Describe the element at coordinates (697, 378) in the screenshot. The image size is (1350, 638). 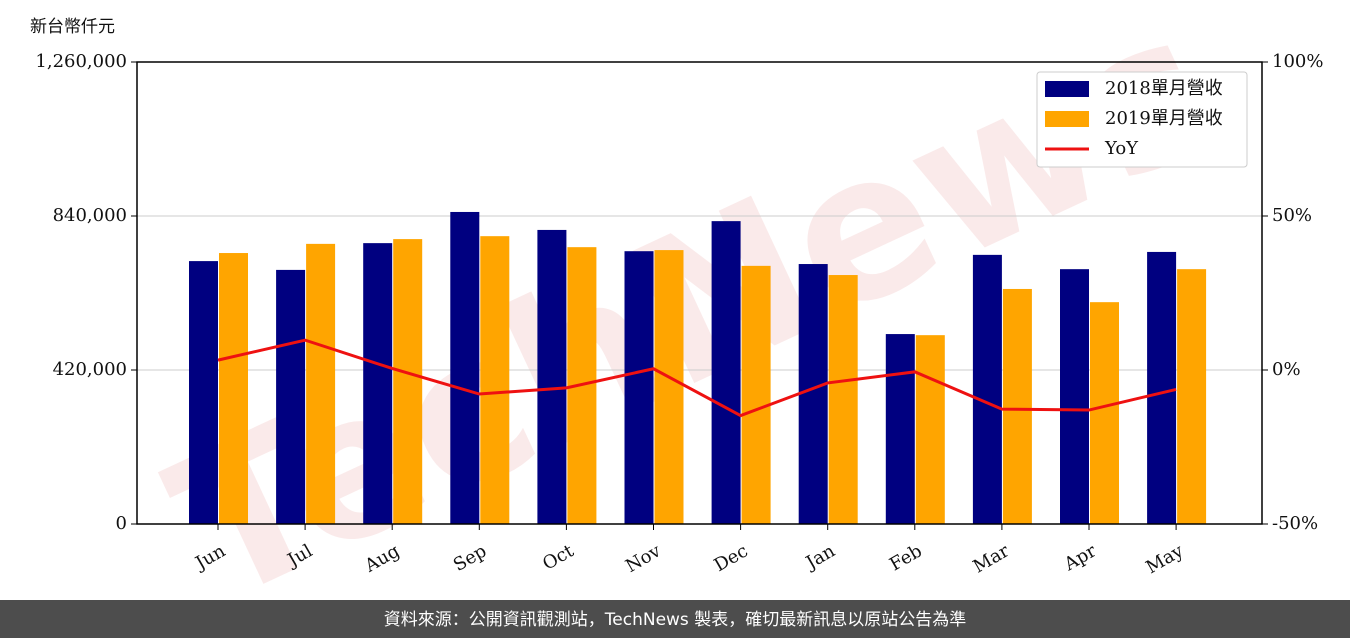
I see `yoy-line` at that location.